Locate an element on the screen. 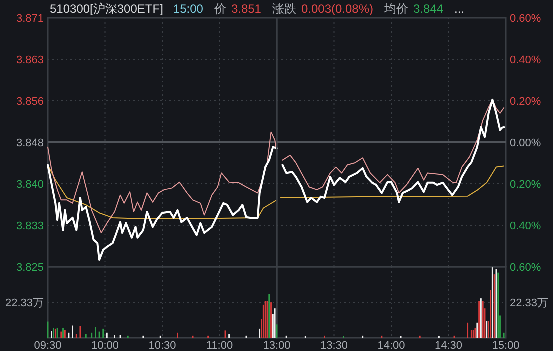 The width and height of the screenshot is (553, 351). text: 0.003(0.08%) is located at coordinates (337, 9).